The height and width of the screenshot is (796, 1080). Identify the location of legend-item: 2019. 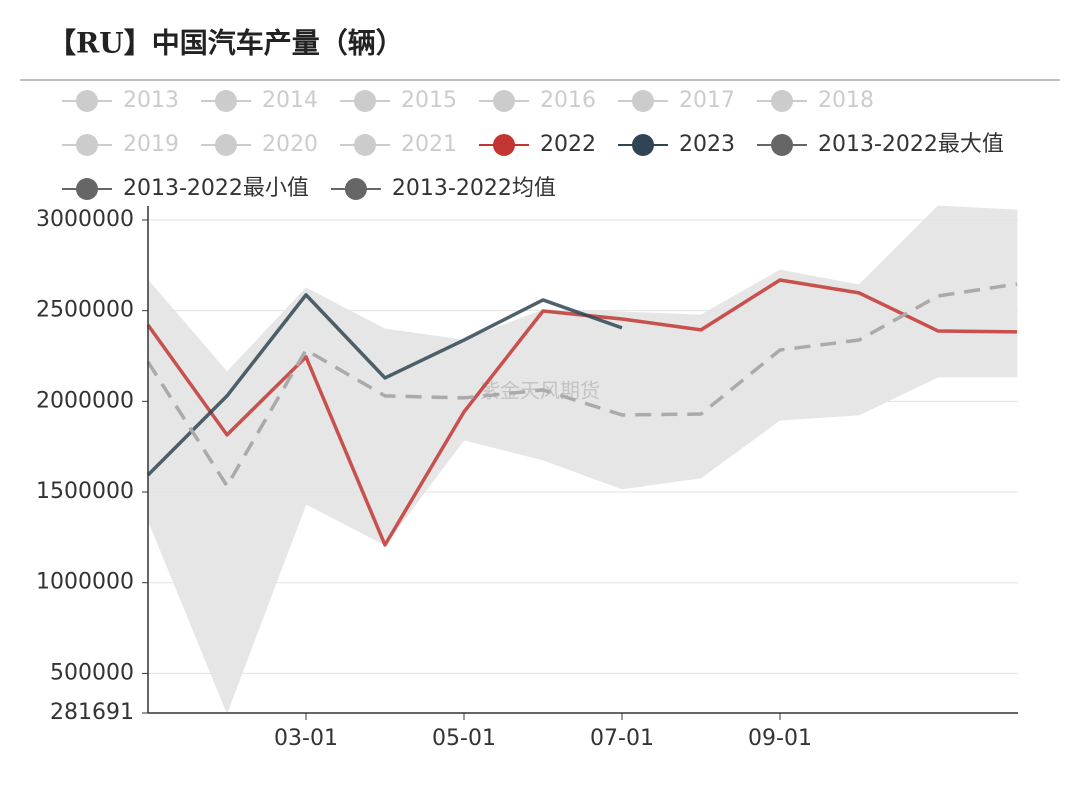
(120, 144).